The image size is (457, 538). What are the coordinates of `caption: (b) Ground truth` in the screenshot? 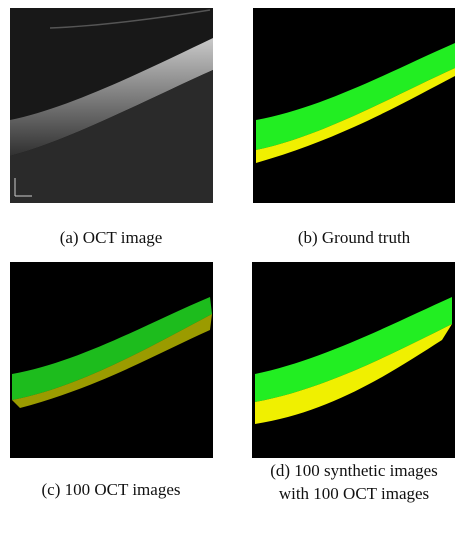 It's located at (354, 237).